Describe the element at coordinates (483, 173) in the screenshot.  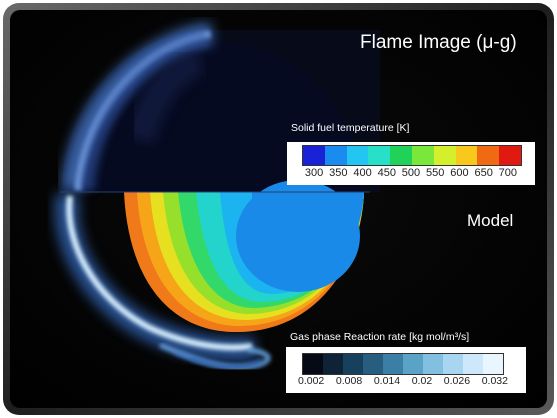
I see `solid-tick-label: 650` at that location.